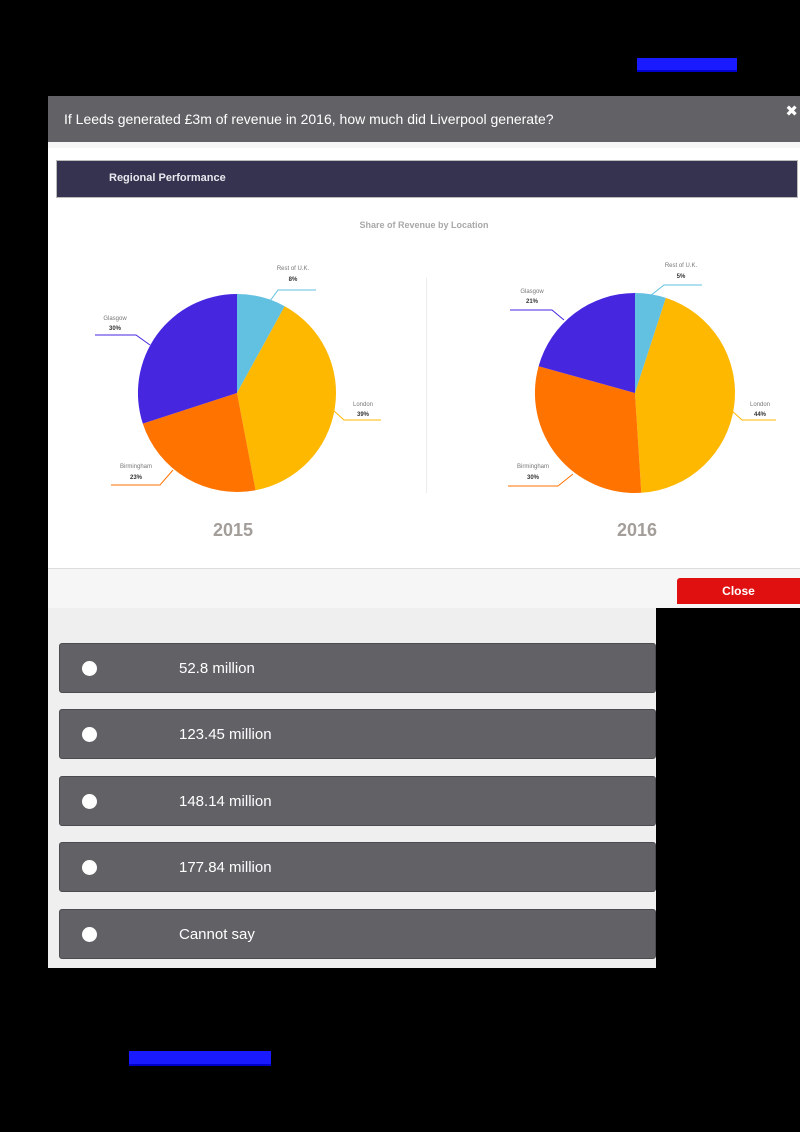 The width and height of the screenshot is (800, 1132). I want to click on svg-text: 23%, so click(136, 478).